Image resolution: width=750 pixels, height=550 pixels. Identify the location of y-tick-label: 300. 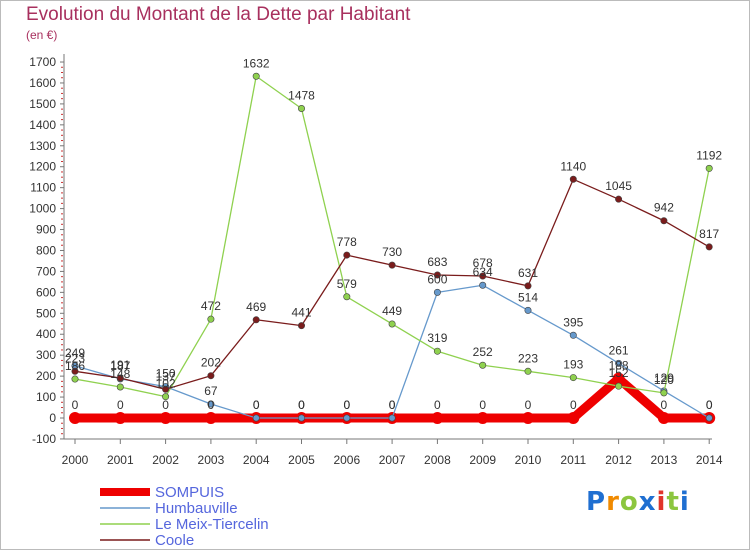
(46, 355).